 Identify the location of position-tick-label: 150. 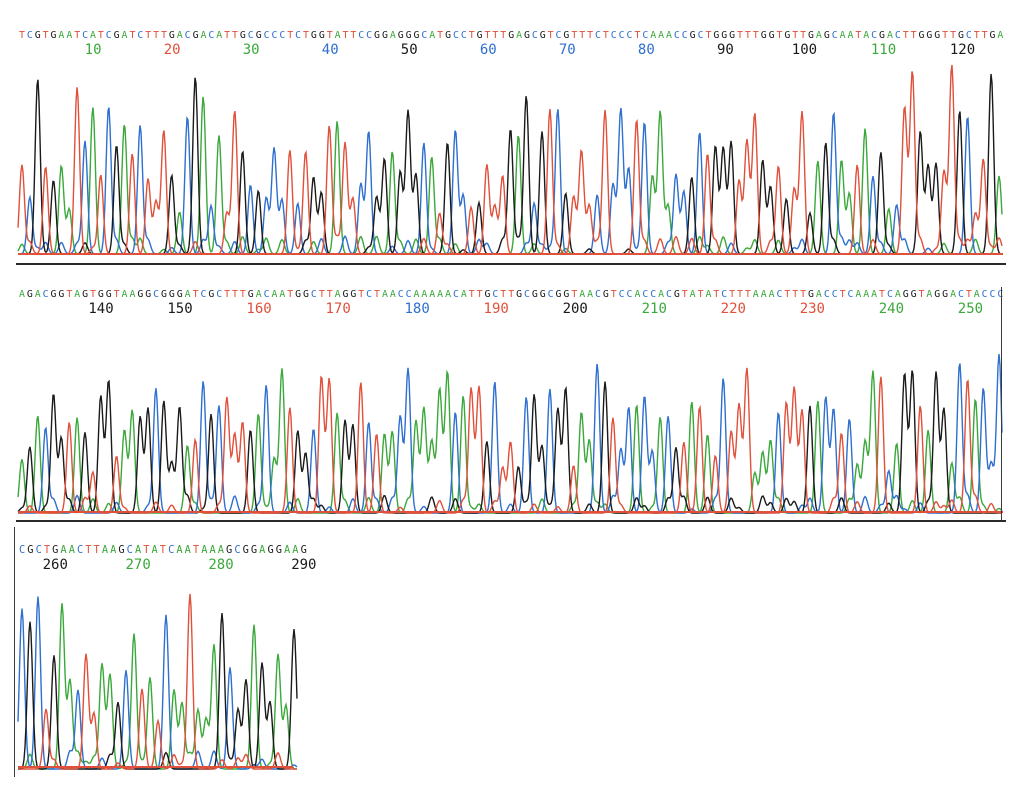
(180, 309).